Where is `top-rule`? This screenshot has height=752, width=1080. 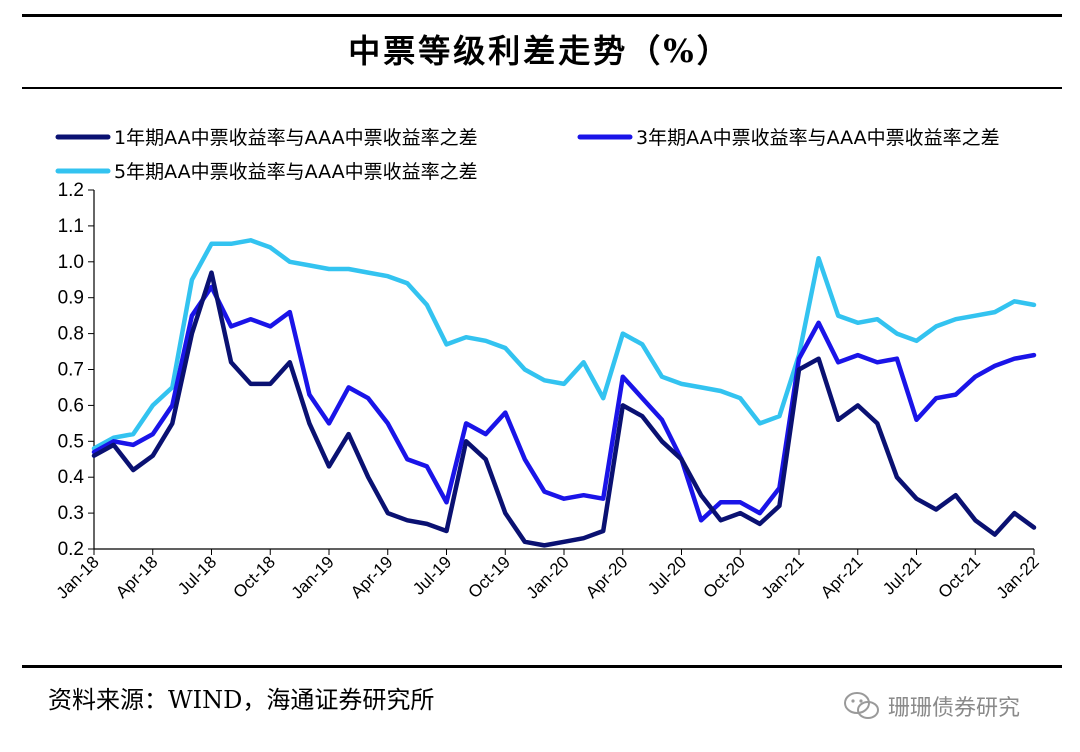
top-rule is located at coordinates (542, 15).